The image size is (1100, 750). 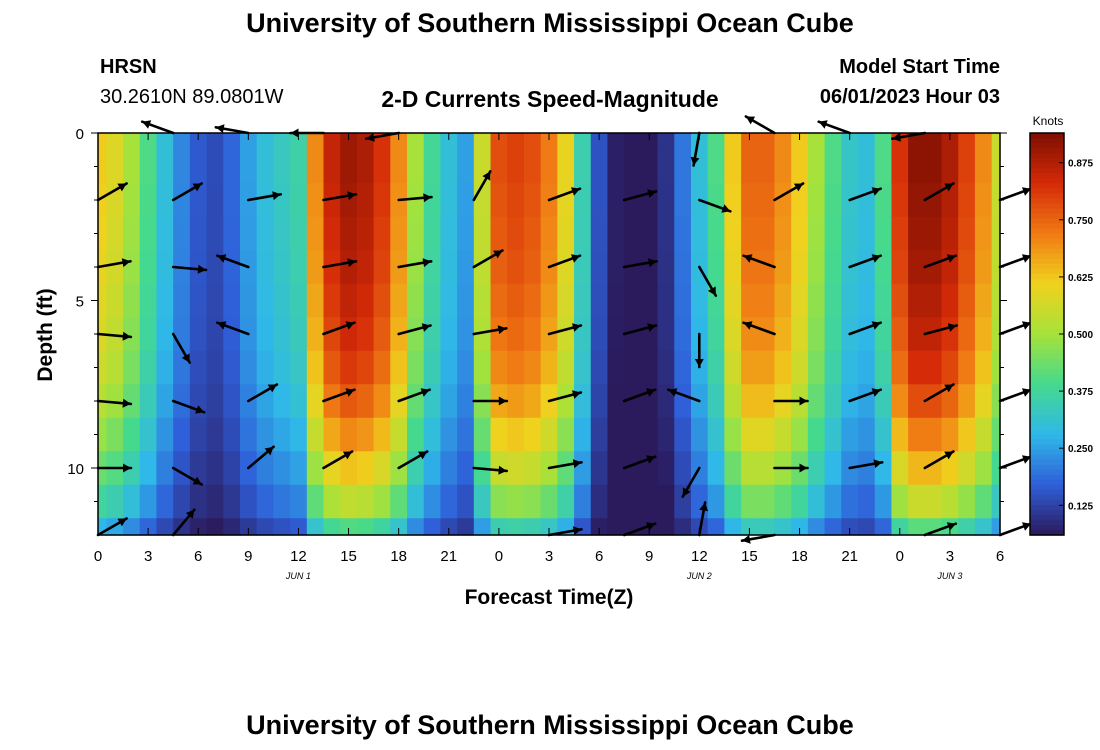 I want to click on model-start-time: 06/01/2023 Hour 03, so click(x=909, y=97).